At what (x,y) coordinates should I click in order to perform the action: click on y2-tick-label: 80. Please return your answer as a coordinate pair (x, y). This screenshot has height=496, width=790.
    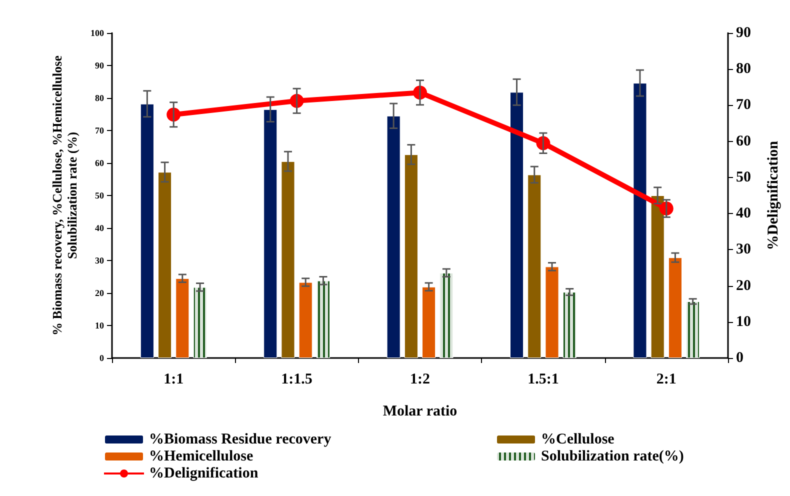
    Looking at the image, I should click on (743, 69).